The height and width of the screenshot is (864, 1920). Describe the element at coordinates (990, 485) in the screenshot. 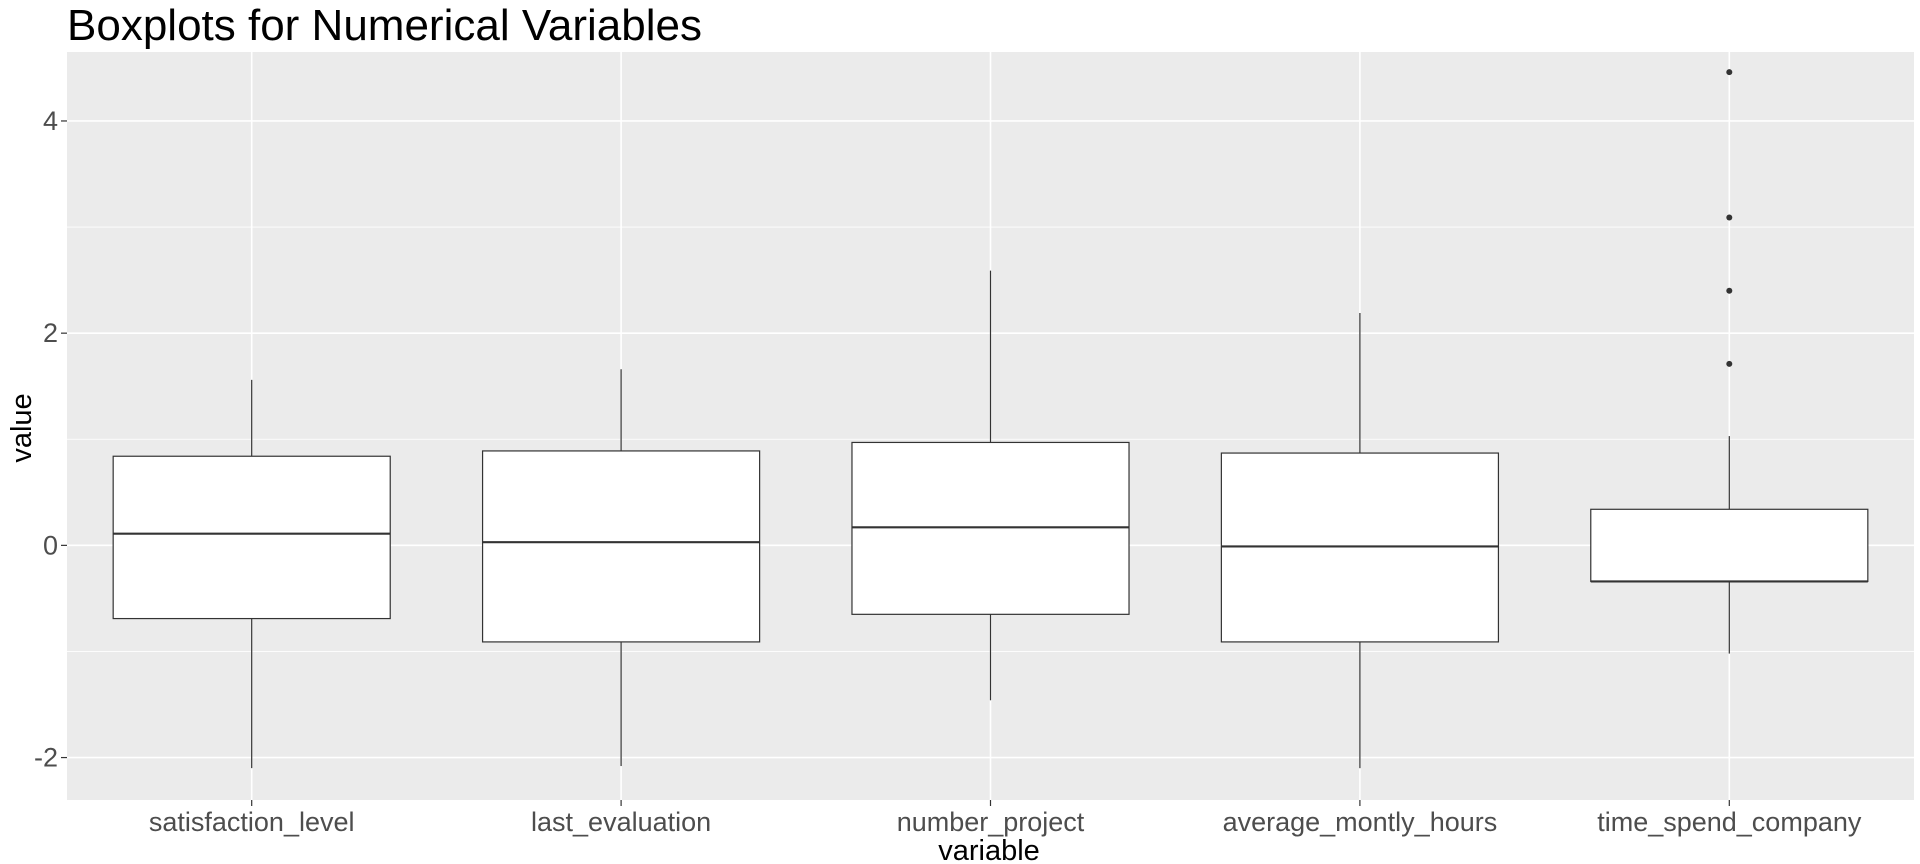

I see `box-number_project` at that location.